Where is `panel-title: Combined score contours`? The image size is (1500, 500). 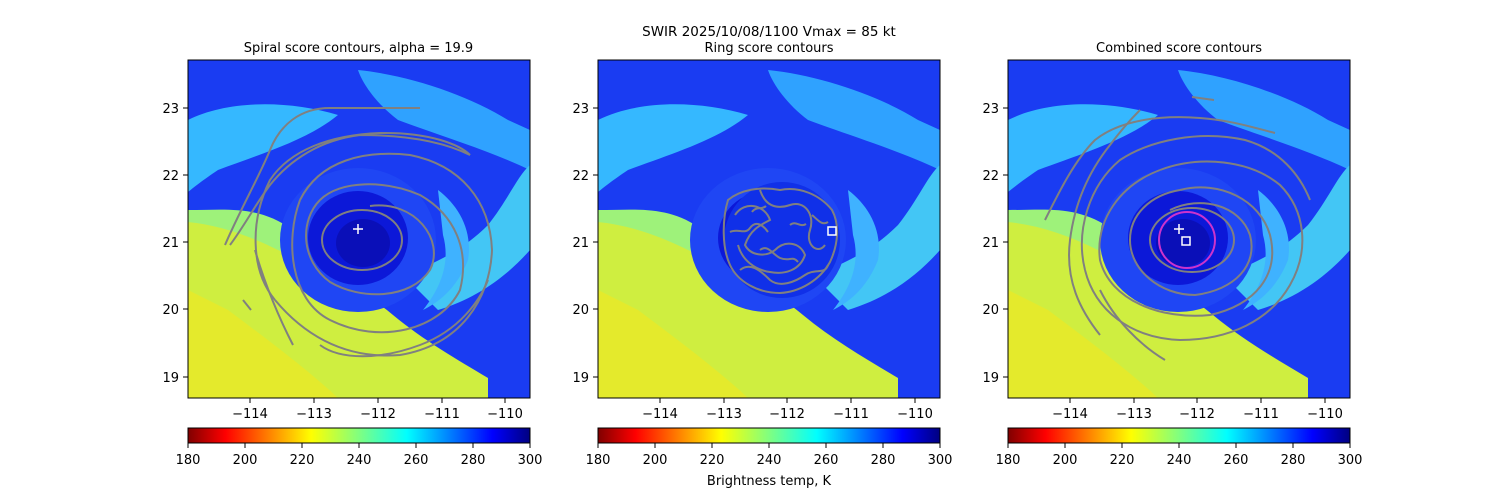 panel-title: Combined score contours is located at coordinates (1179, 48).